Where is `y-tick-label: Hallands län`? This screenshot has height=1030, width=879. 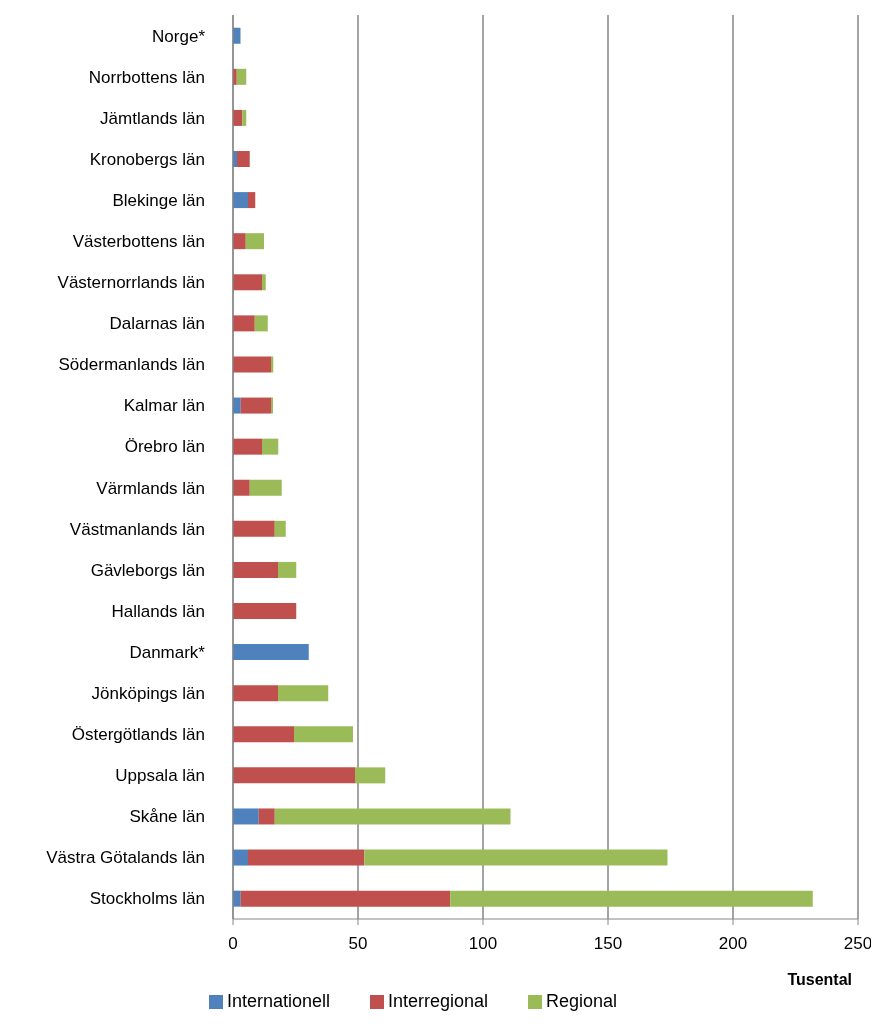 y-tick-label: Hallands län is located at coordinates (158, 611).